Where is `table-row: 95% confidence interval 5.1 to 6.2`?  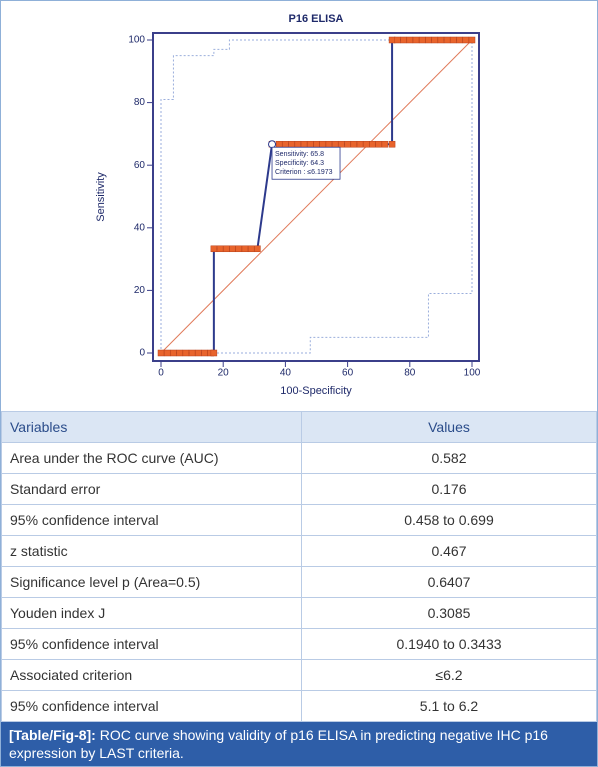
table-row: 95% confidence interval 5.1 to 6.2 is located at coordinates (299, 706).